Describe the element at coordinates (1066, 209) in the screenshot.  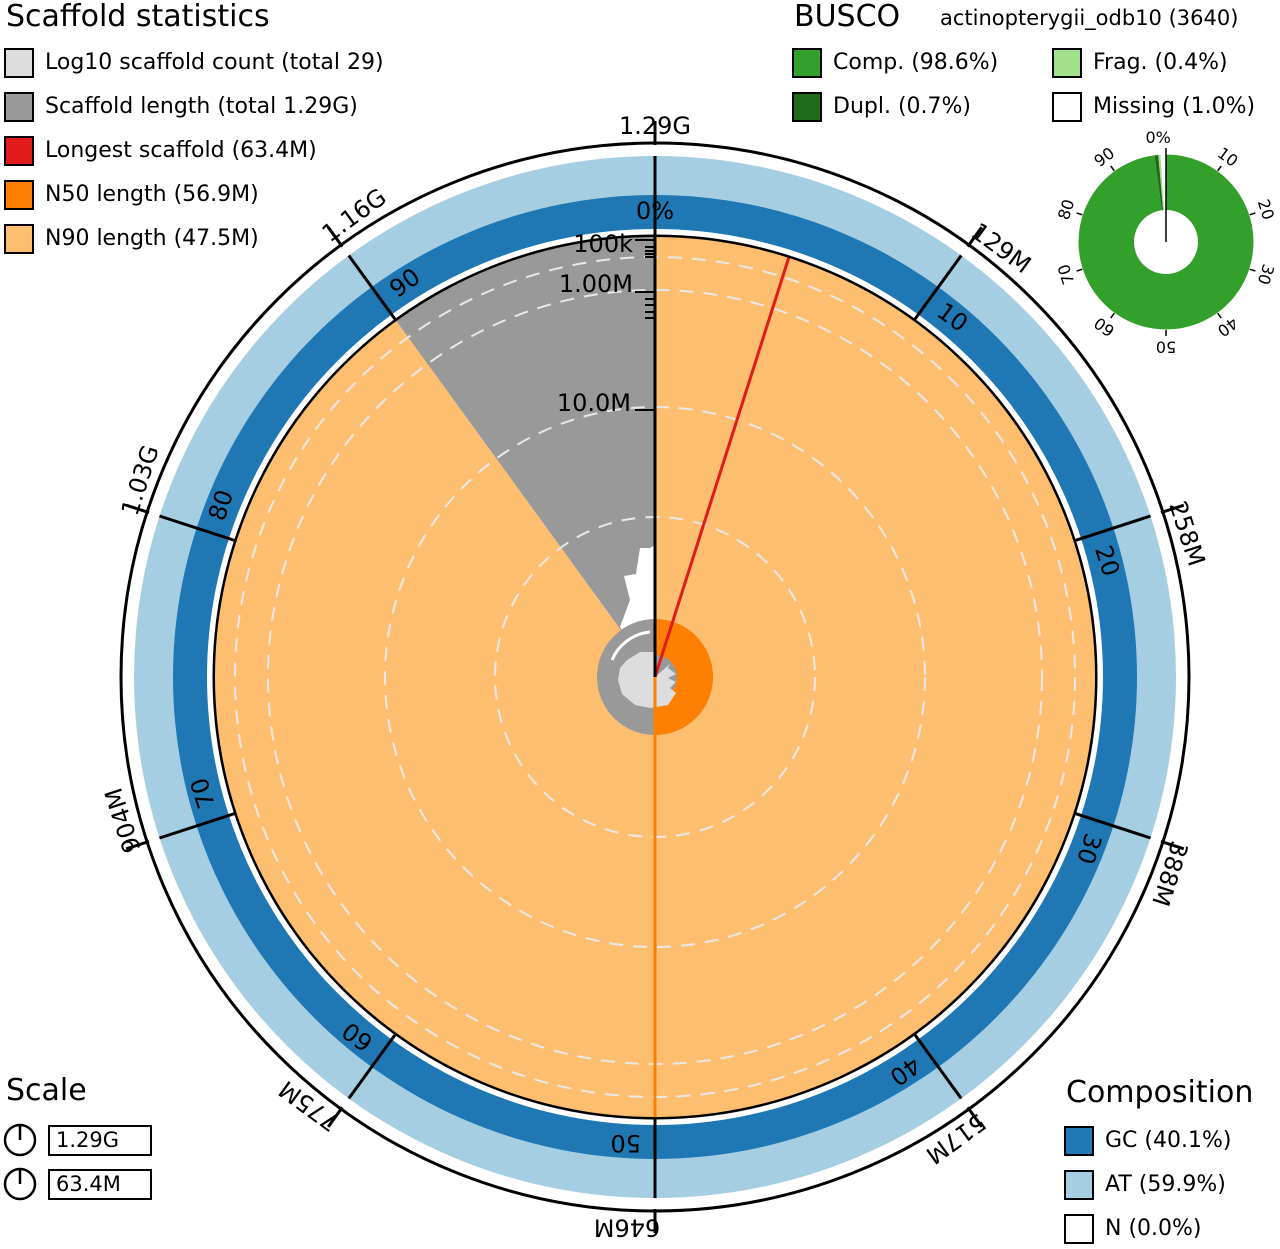
I see `busco-tick-label: 80` at that location.